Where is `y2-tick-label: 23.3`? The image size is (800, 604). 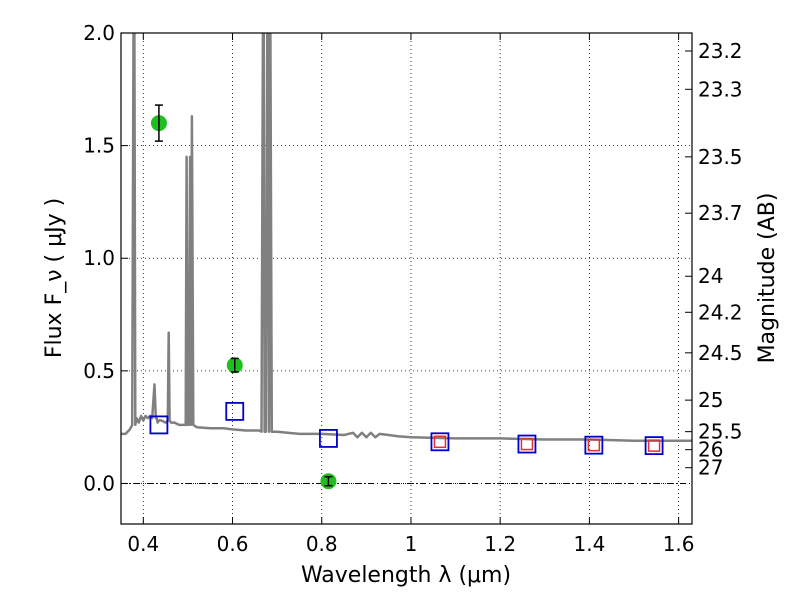 y2-tick-label: 23.3 is located at coordinates (720, 89).